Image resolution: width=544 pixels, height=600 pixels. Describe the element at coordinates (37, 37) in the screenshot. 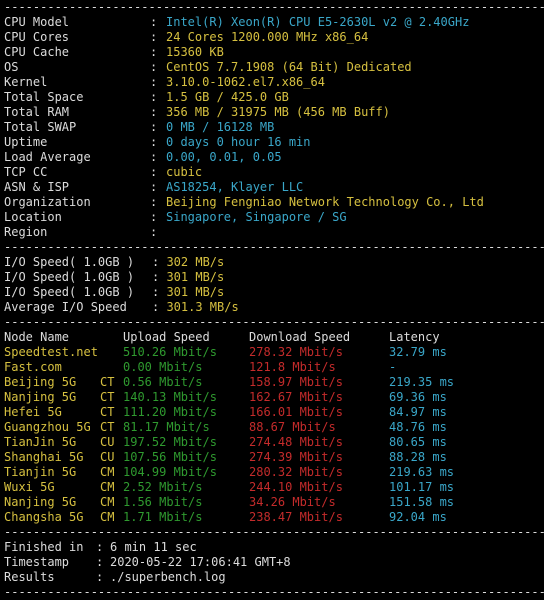

I see `system-info-label: CPU Cores` at that location.